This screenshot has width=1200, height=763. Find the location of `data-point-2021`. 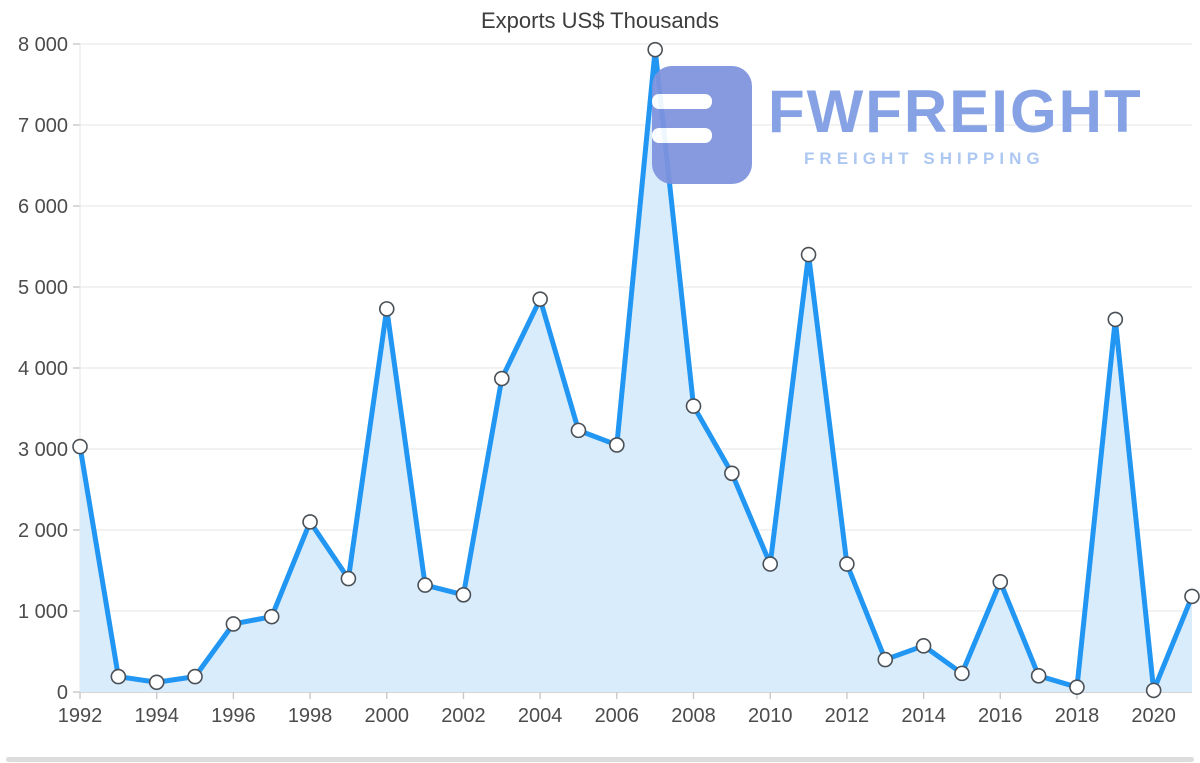

data-point-2021 is located at coordinates (1192, 596).